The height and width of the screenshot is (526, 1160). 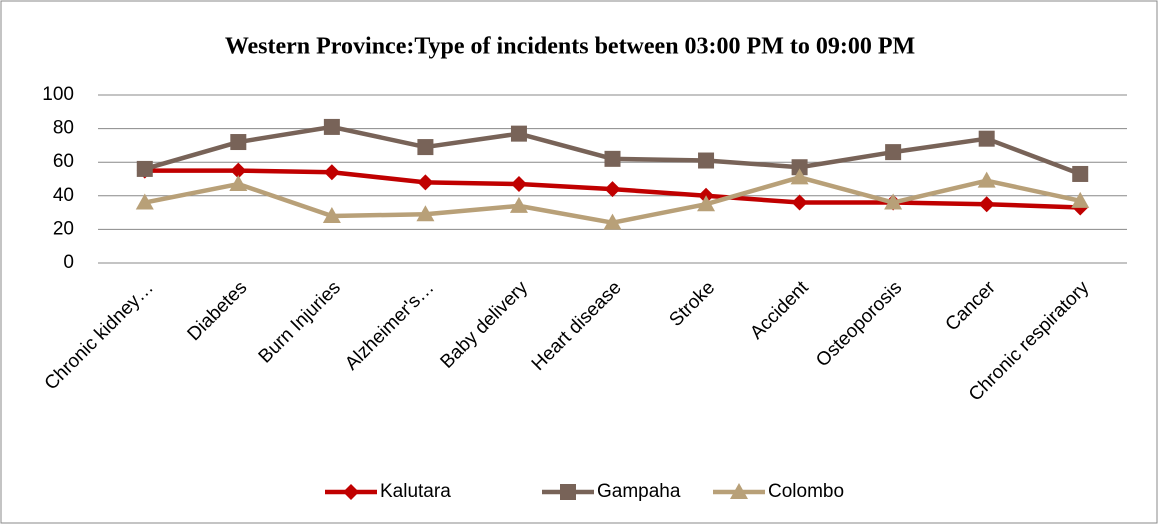 I want to click on legend-label: Kalutara, so click(x=415, y=491).